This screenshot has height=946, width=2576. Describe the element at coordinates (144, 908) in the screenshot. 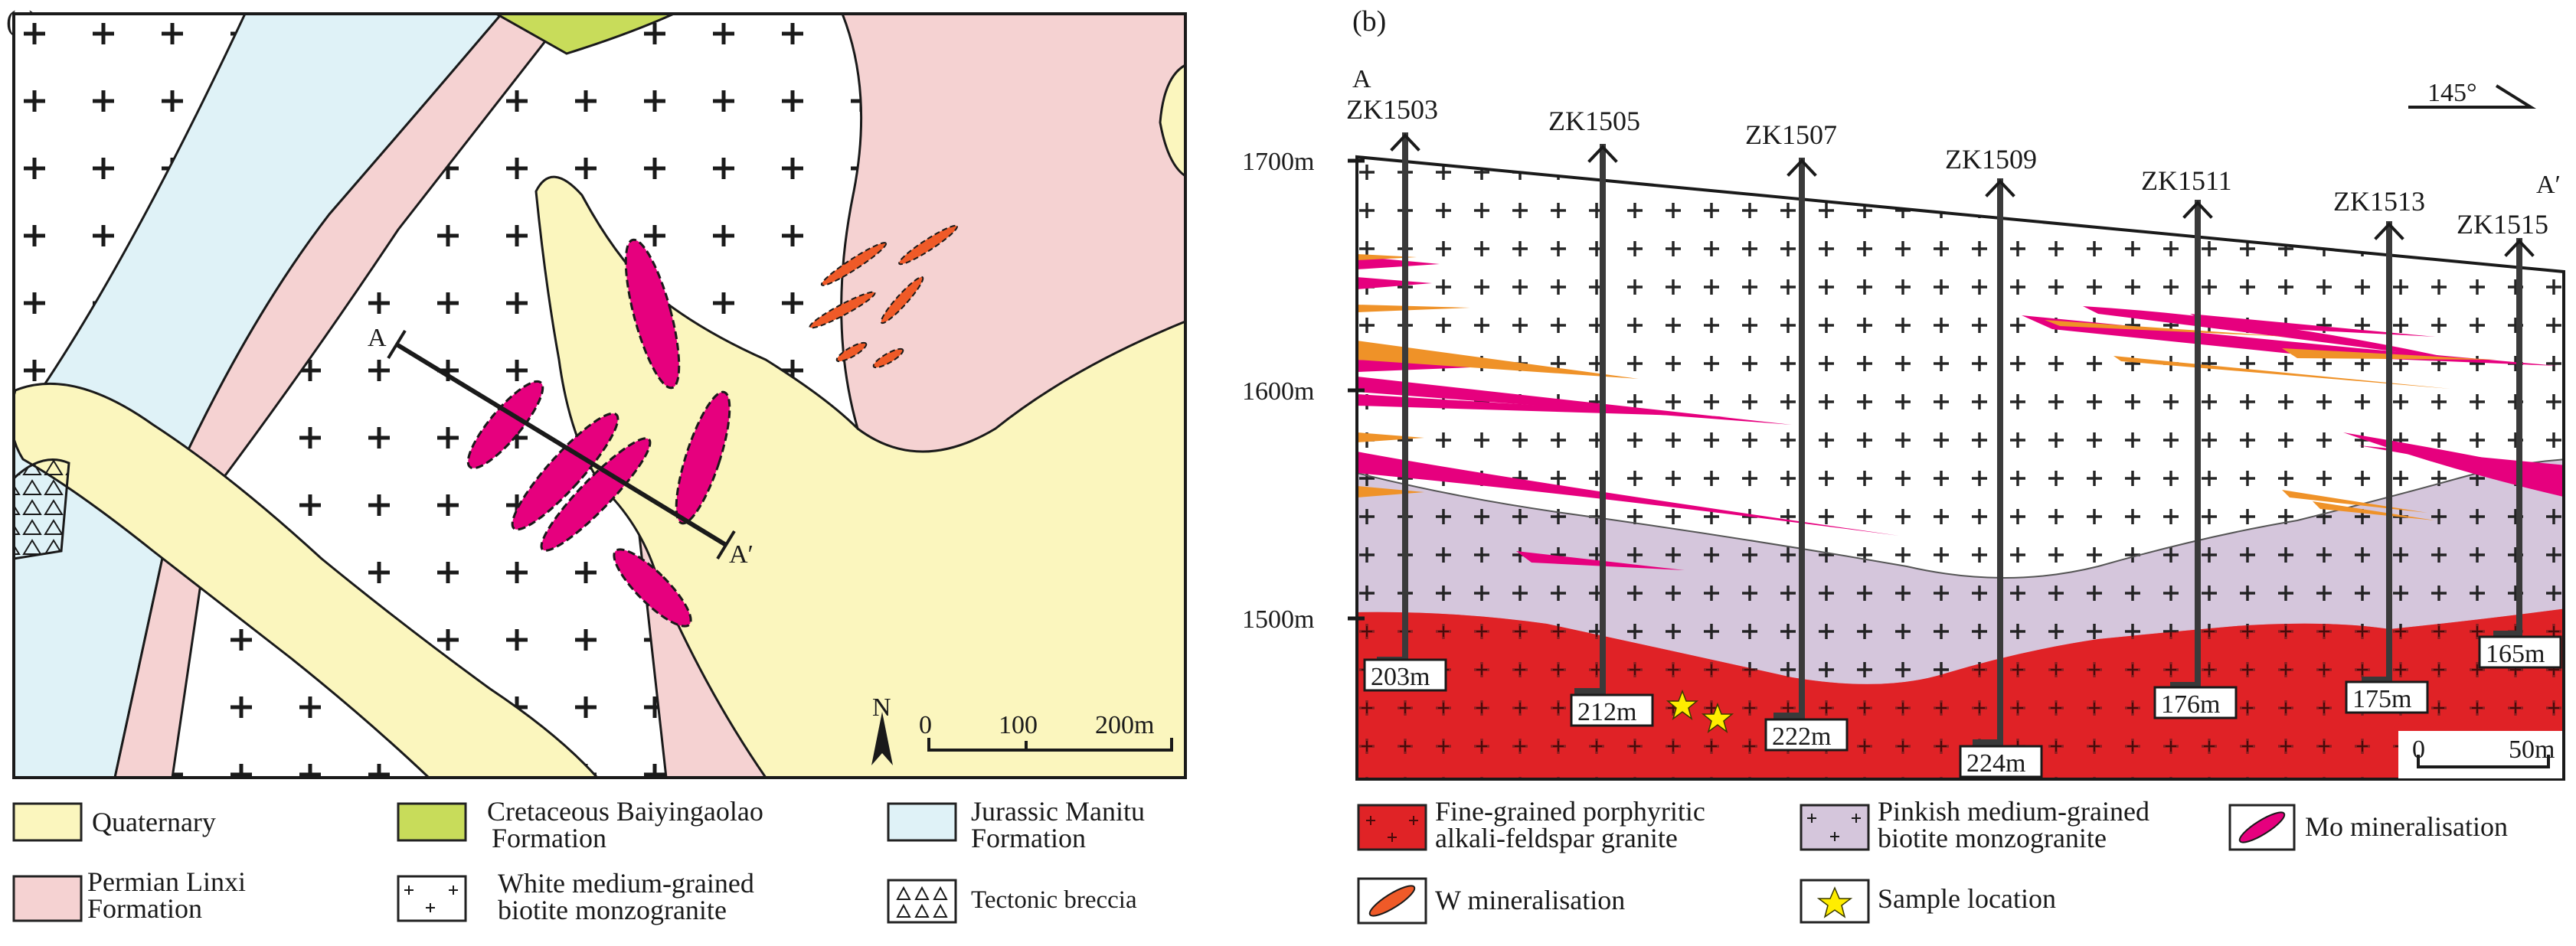

I see `legend-permian-line2: Formation` at that location.